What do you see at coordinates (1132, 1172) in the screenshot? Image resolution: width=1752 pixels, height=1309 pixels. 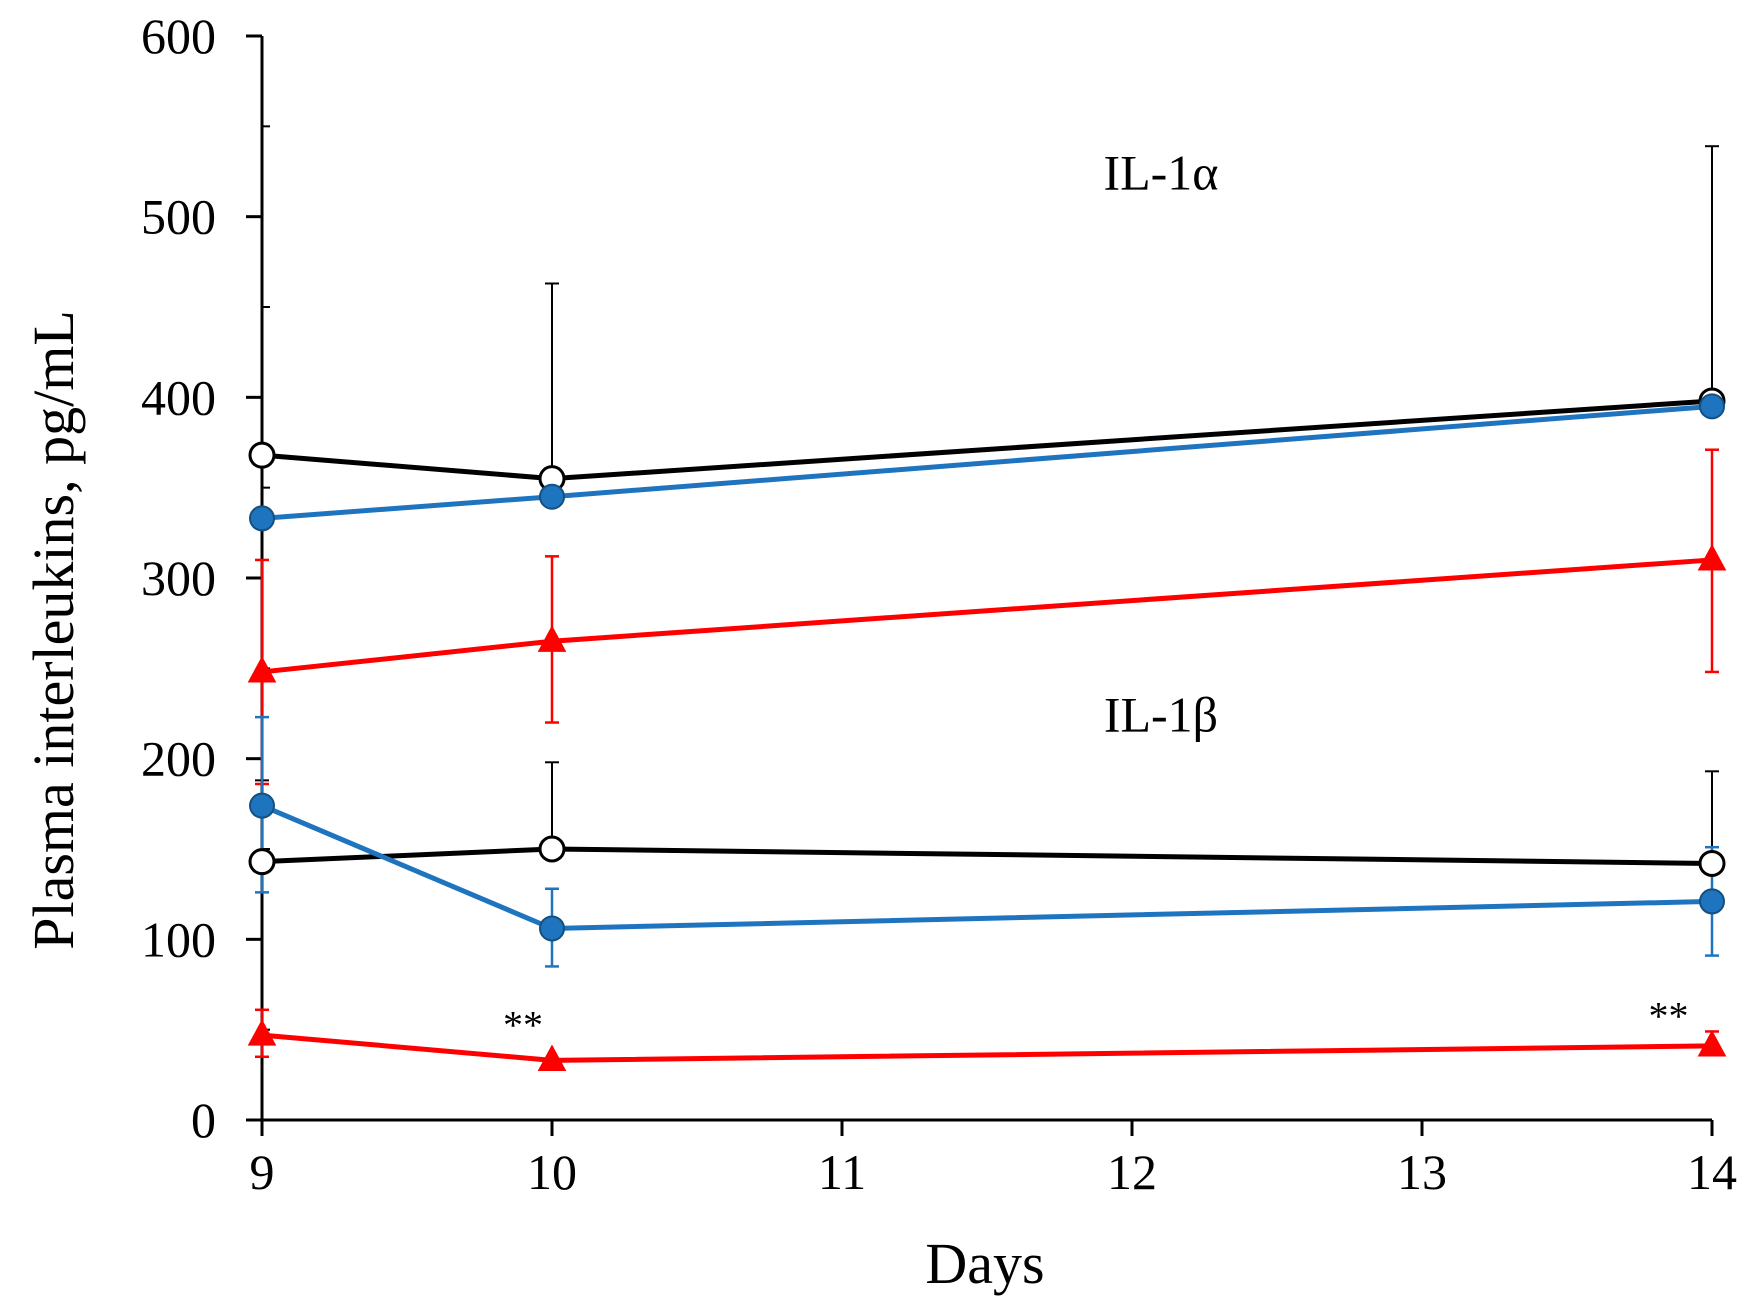 I see `x-tick-label: 12` at bounding box center [1132, 1172].